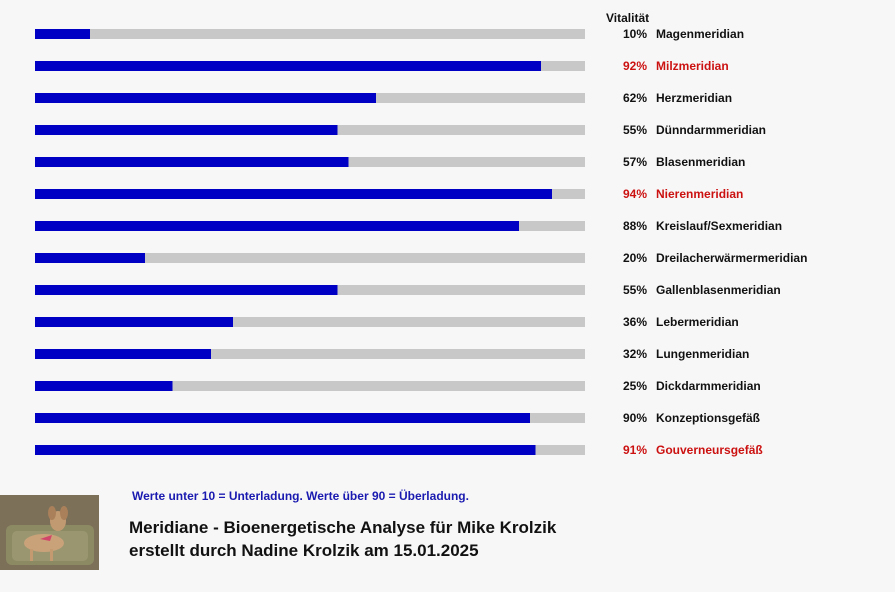 The width and height of the screenshot is (895, 592). I want to click on bar-dickdarmmeridian, so click(104, 386).